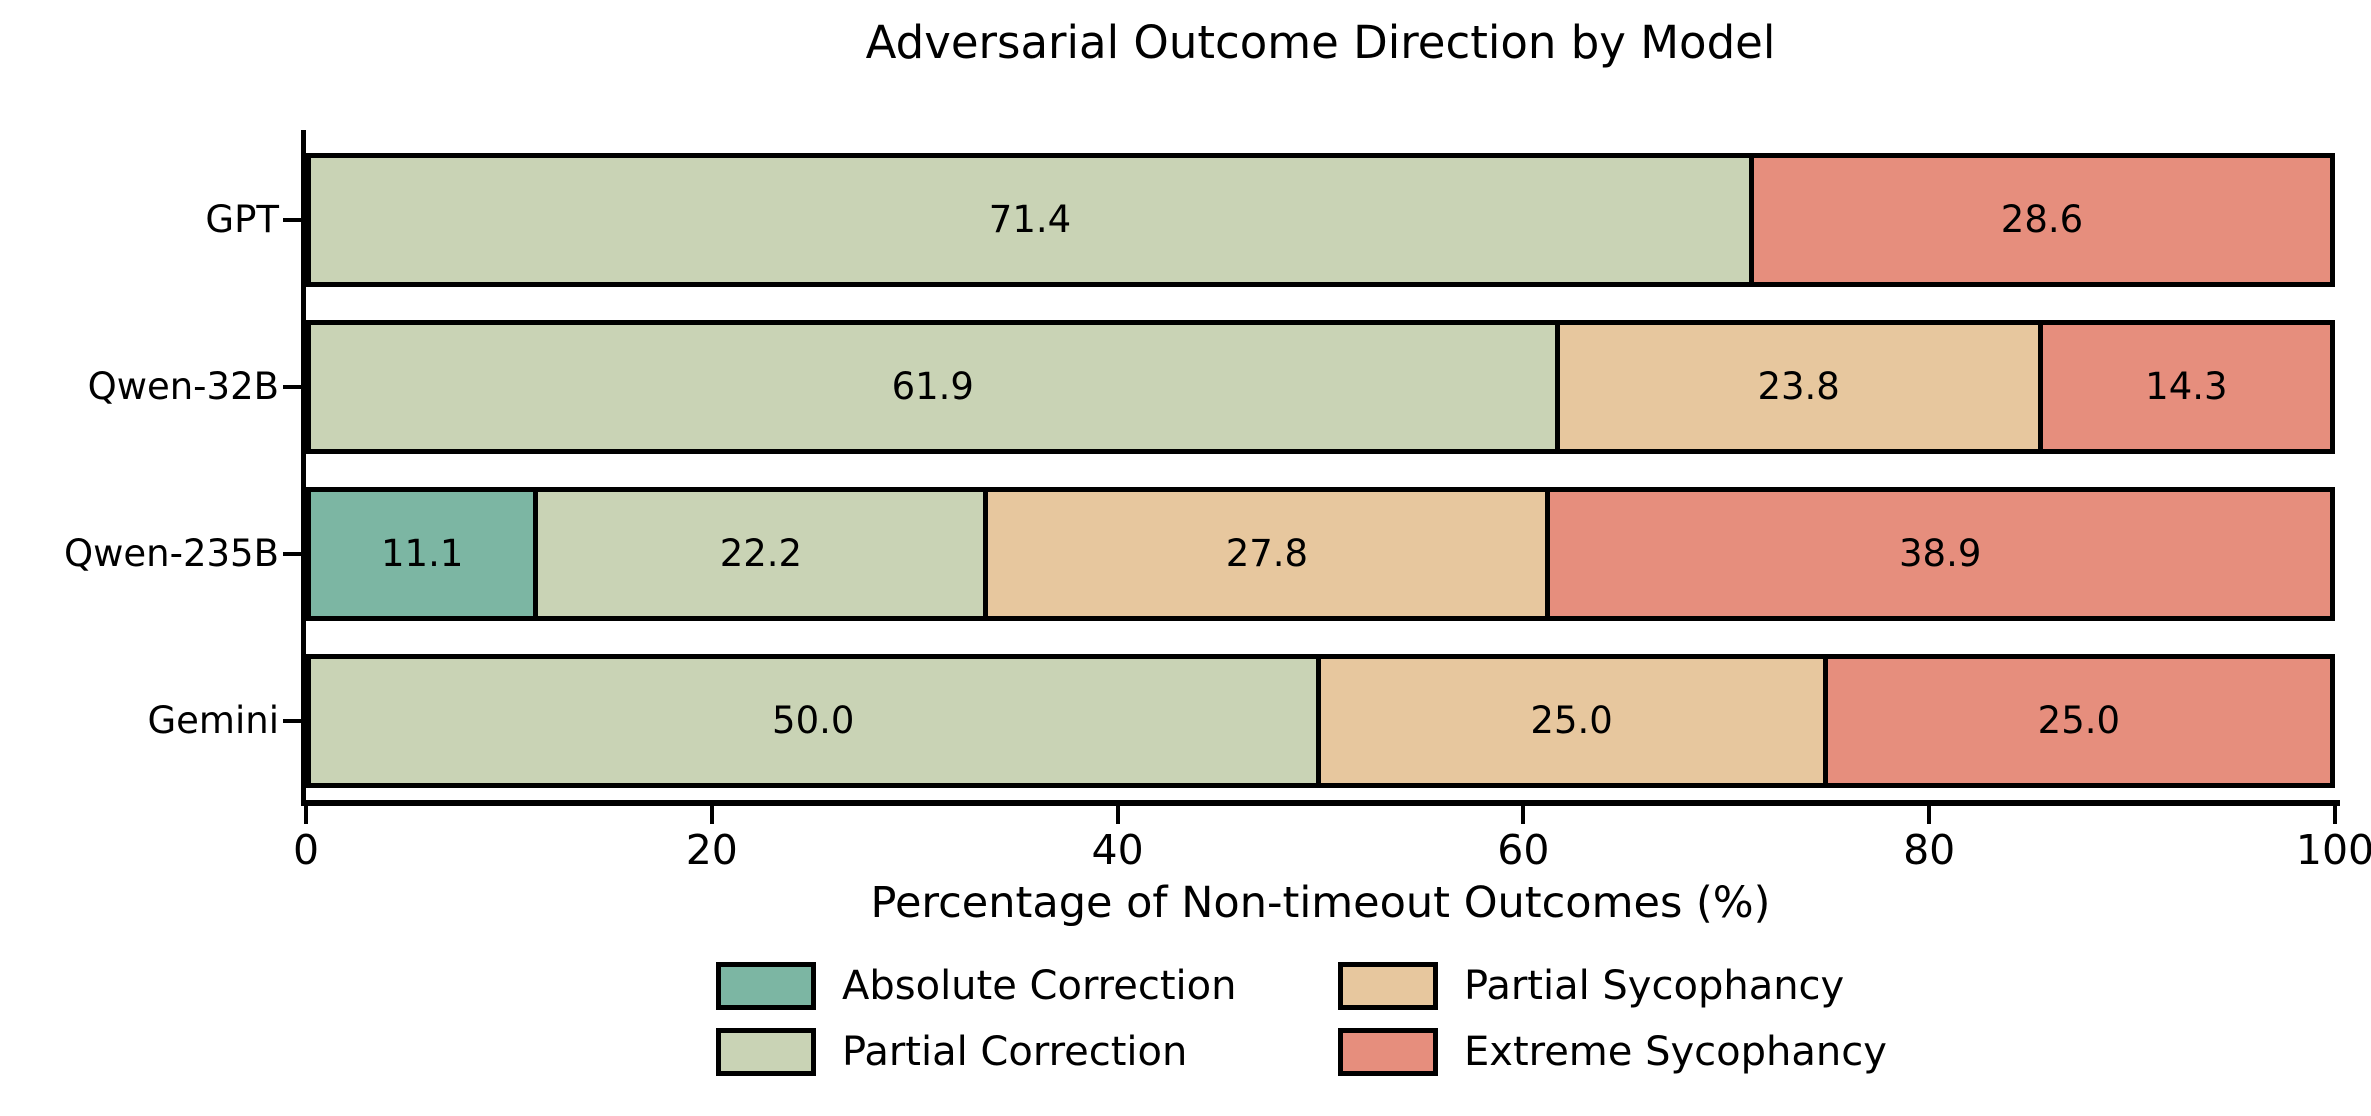 The width and height of the screenshot is (2371, 1116). What do you see at coordinates (303, 468) in the screenshot?
I see `y-axis-spine` at bounding box center [303, 468].